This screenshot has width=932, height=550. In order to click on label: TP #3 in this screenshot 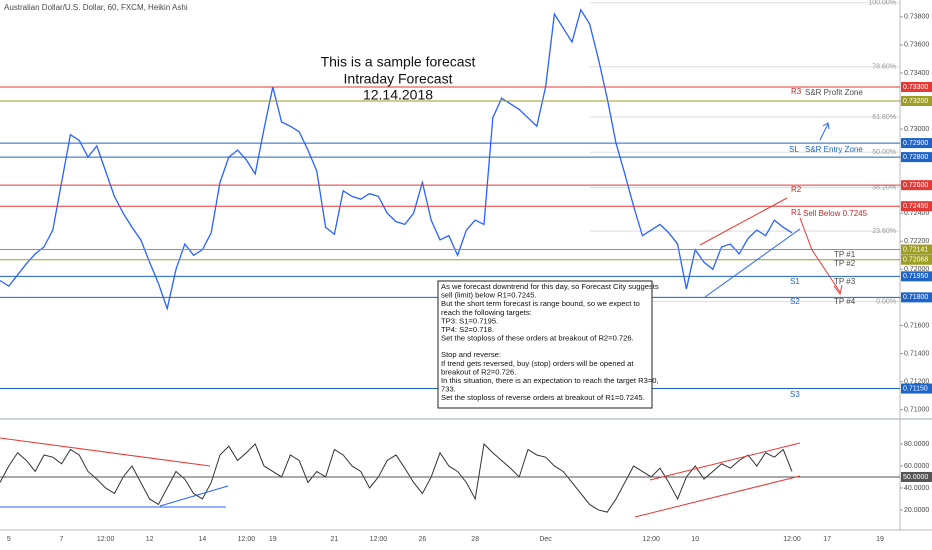, I will do `click(845, 281)`.